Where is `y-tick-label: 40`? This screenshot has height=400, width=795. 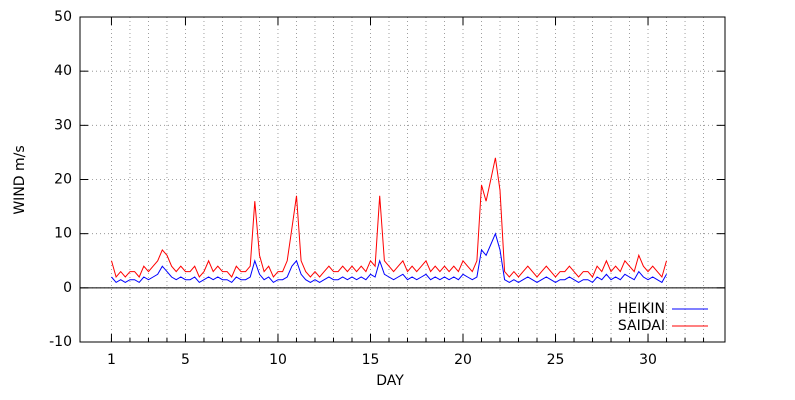 y-tick-label: 40 is located at coordinates (63, 71).